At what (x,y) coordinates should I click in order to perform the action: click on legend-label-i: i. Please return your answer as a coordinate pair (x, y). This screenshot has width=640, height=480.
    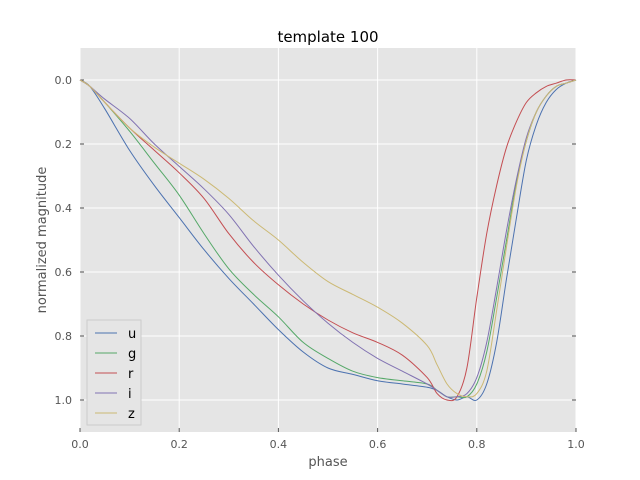
    Looking at the image, I should click on (130, 394).